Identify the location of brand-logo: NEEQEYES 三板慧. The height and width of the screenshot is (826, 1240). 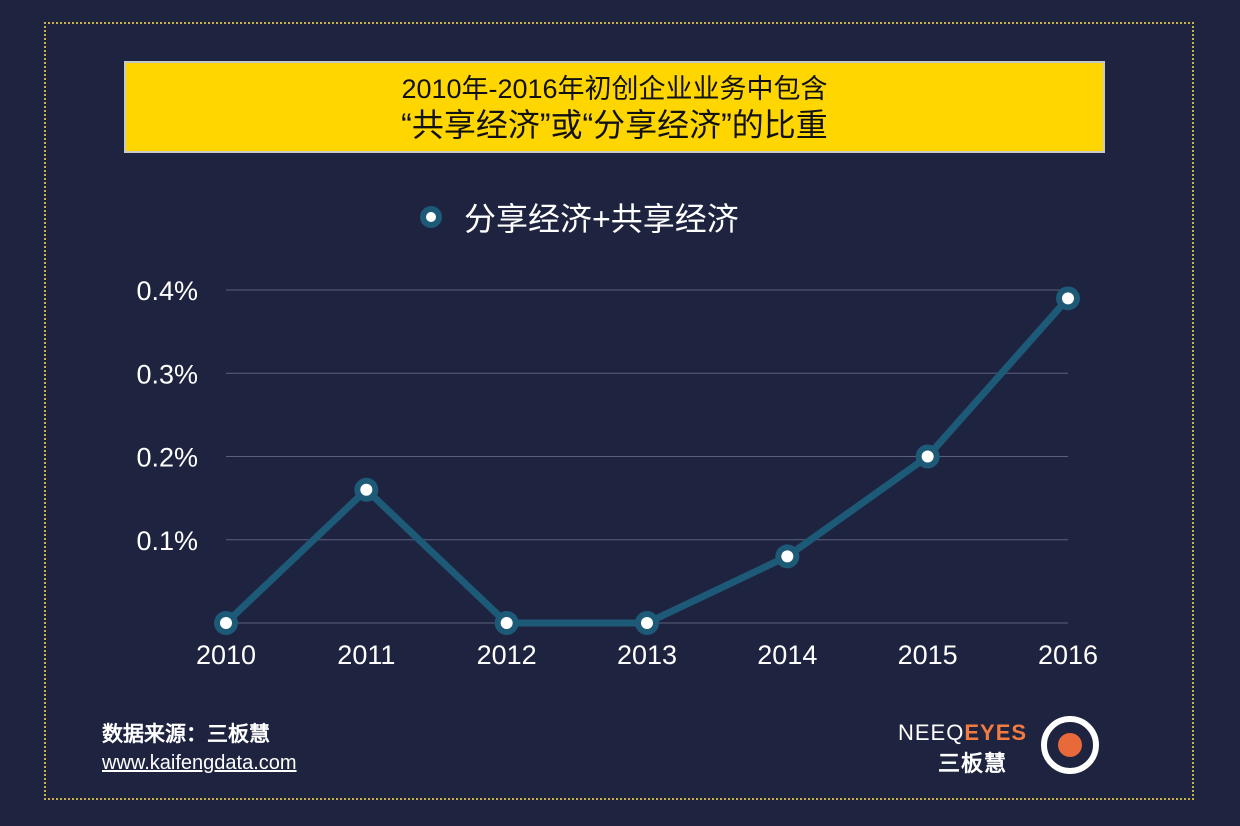
(1003, 746).